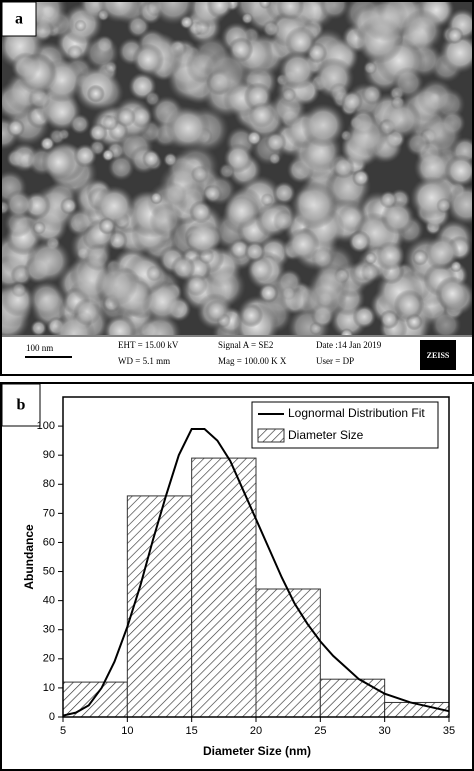  Describe the element at coordinates (52, 717) in the screenshot. I see `y-tick-label: 0` at that location.